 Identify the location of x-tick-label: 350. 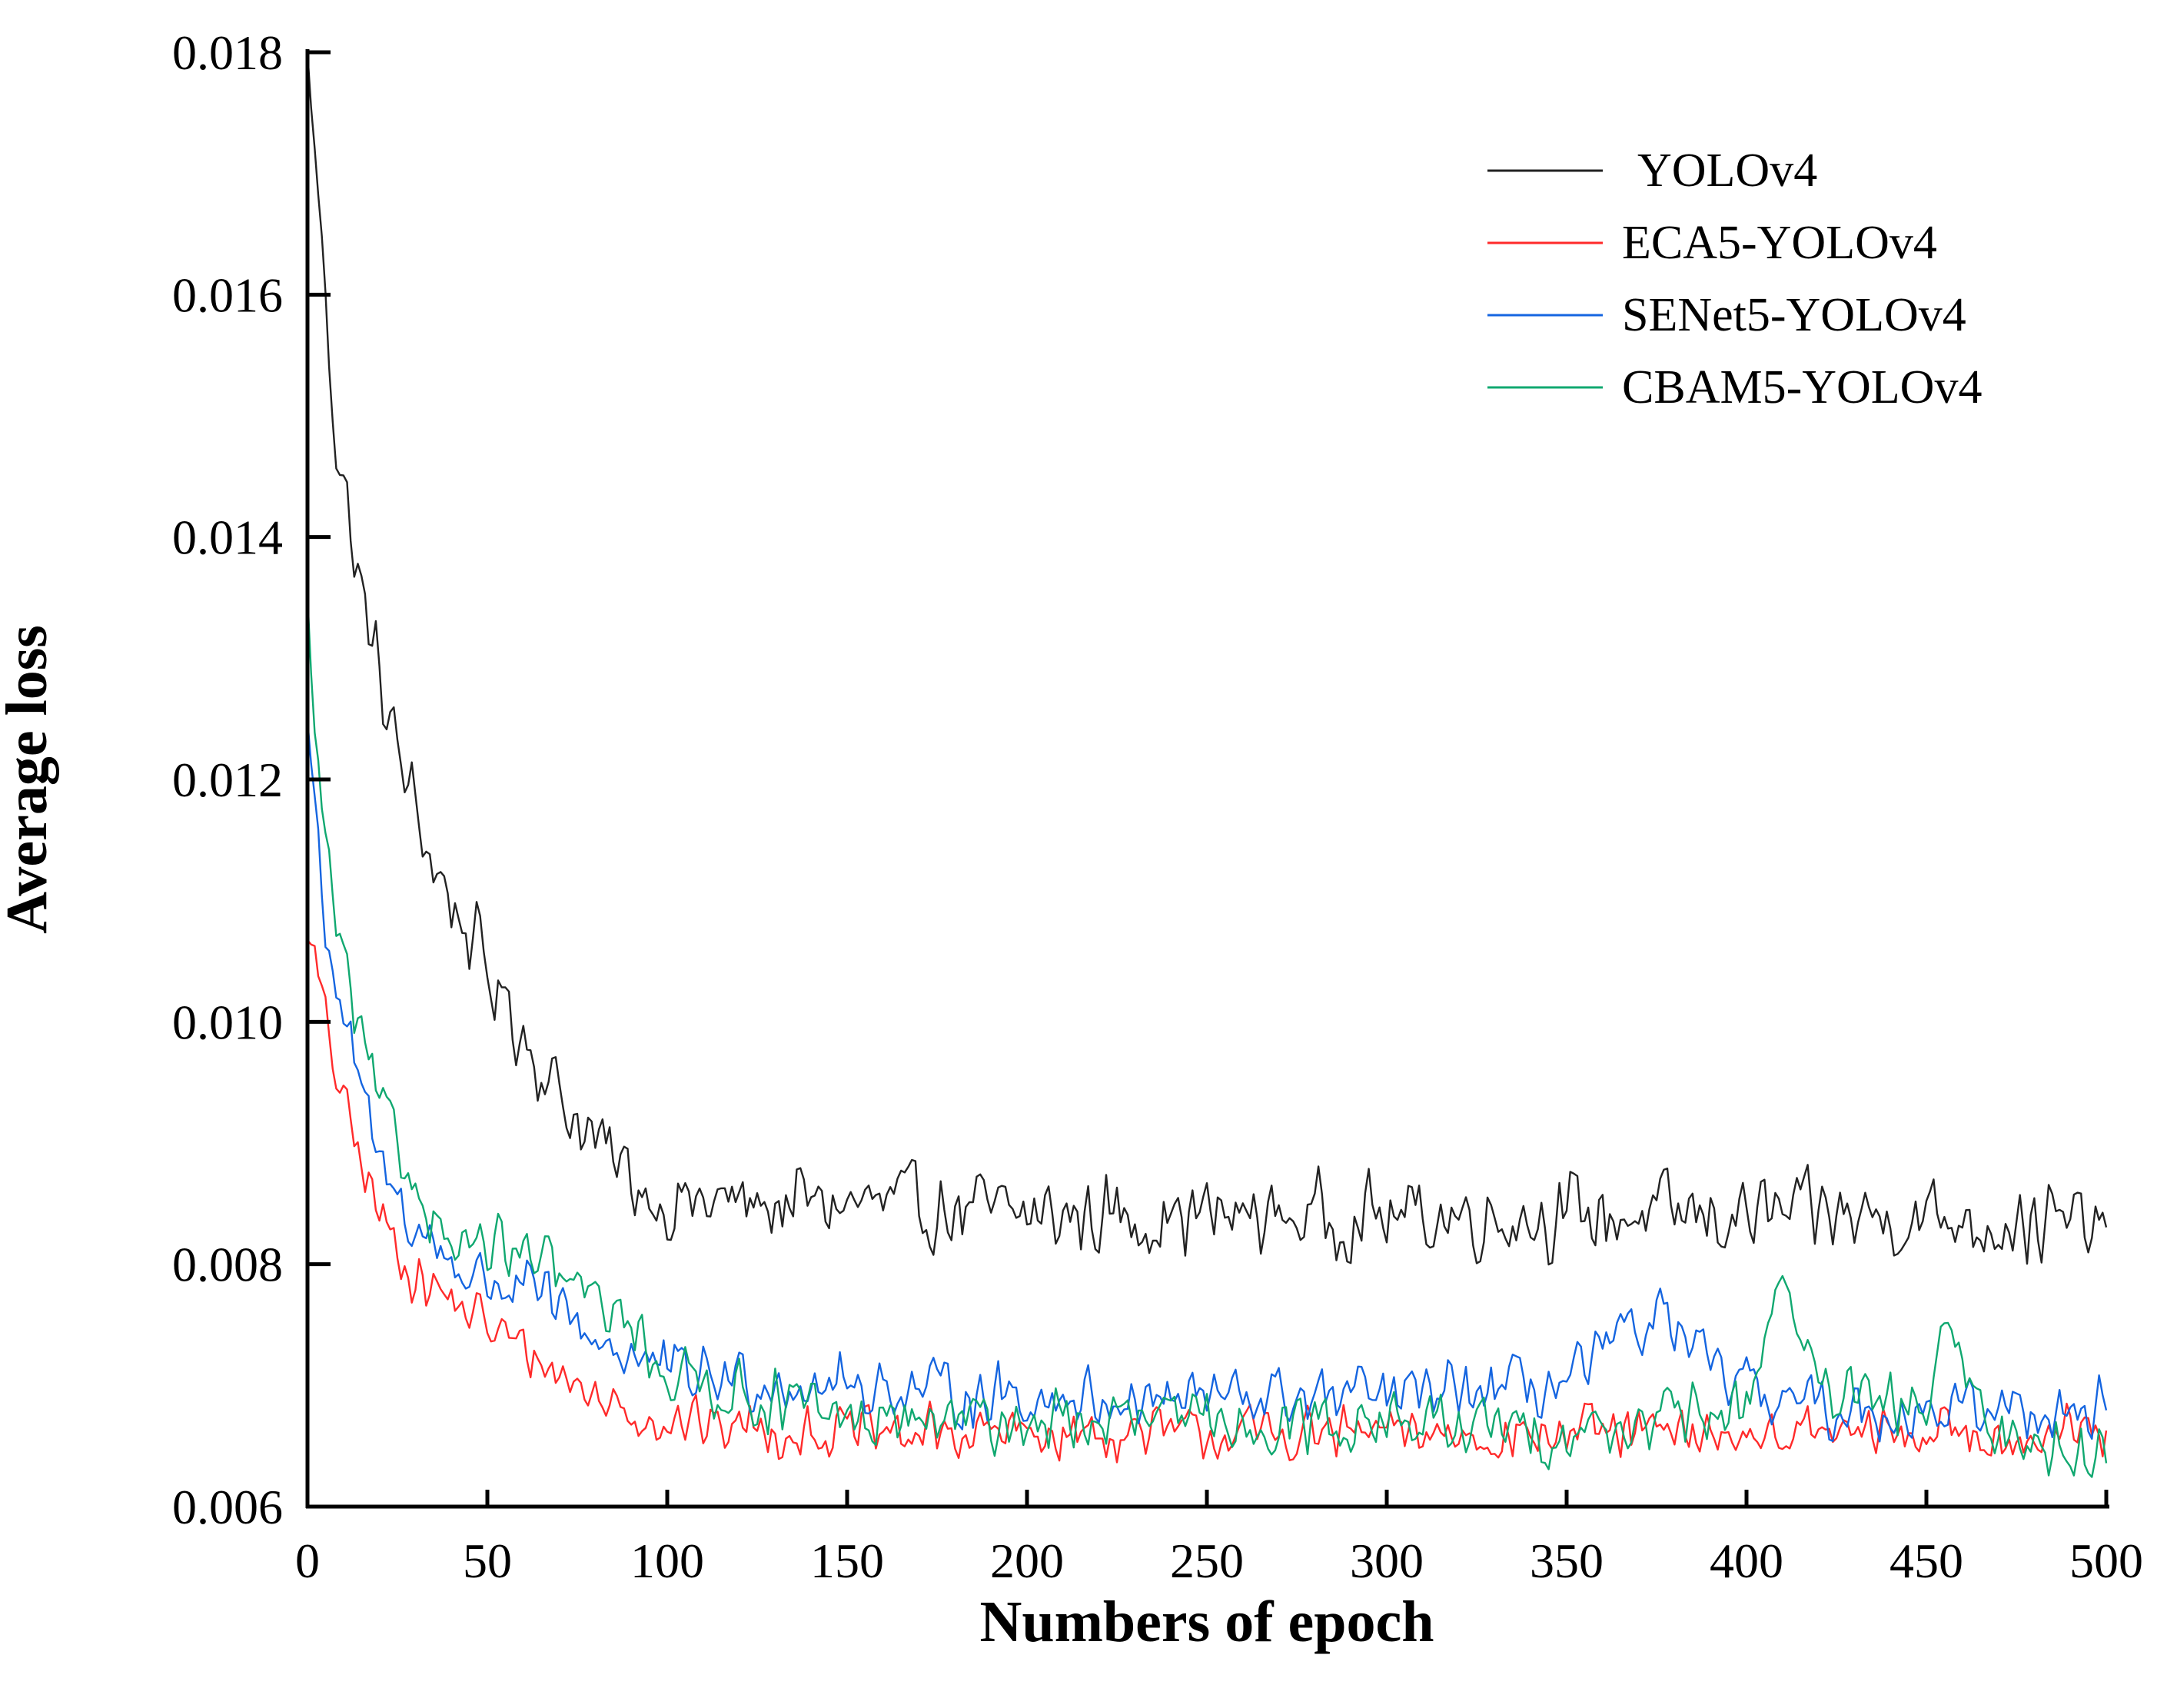
(1567, 1561).